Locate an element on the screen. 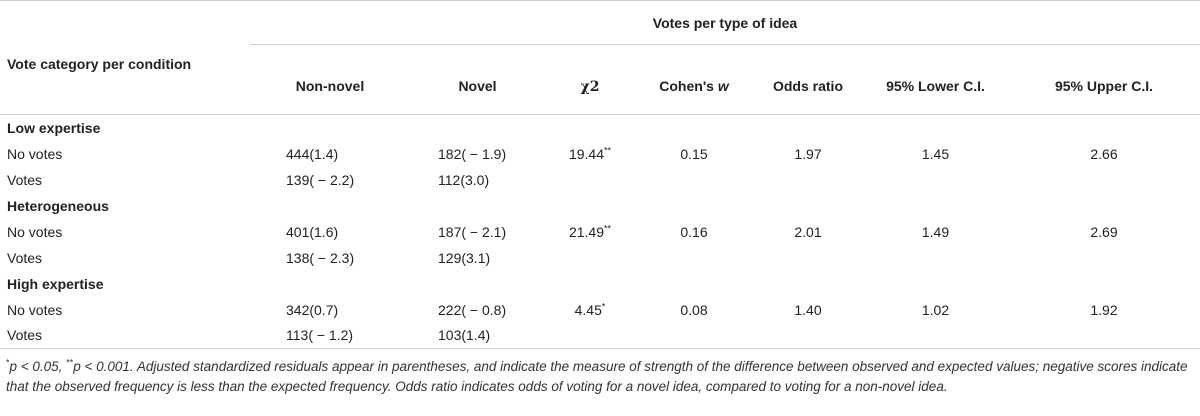 This screenshot has height=416, width=1200. col-header-cohens-w: Cohen's w is located at coordinates (694, 86).